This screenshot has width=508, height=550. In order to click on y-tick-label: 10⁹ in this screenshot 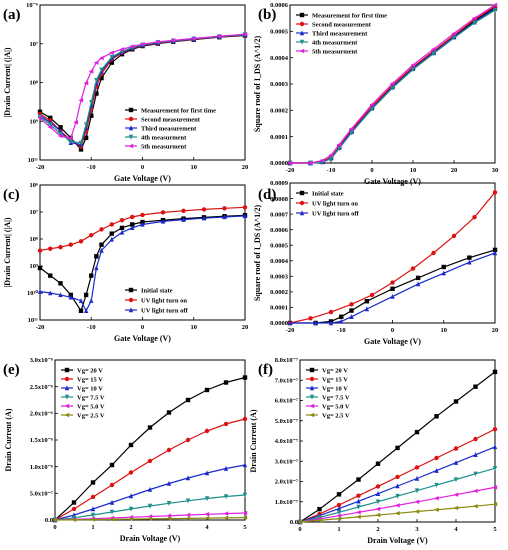, I will do `click(34, 266)`.